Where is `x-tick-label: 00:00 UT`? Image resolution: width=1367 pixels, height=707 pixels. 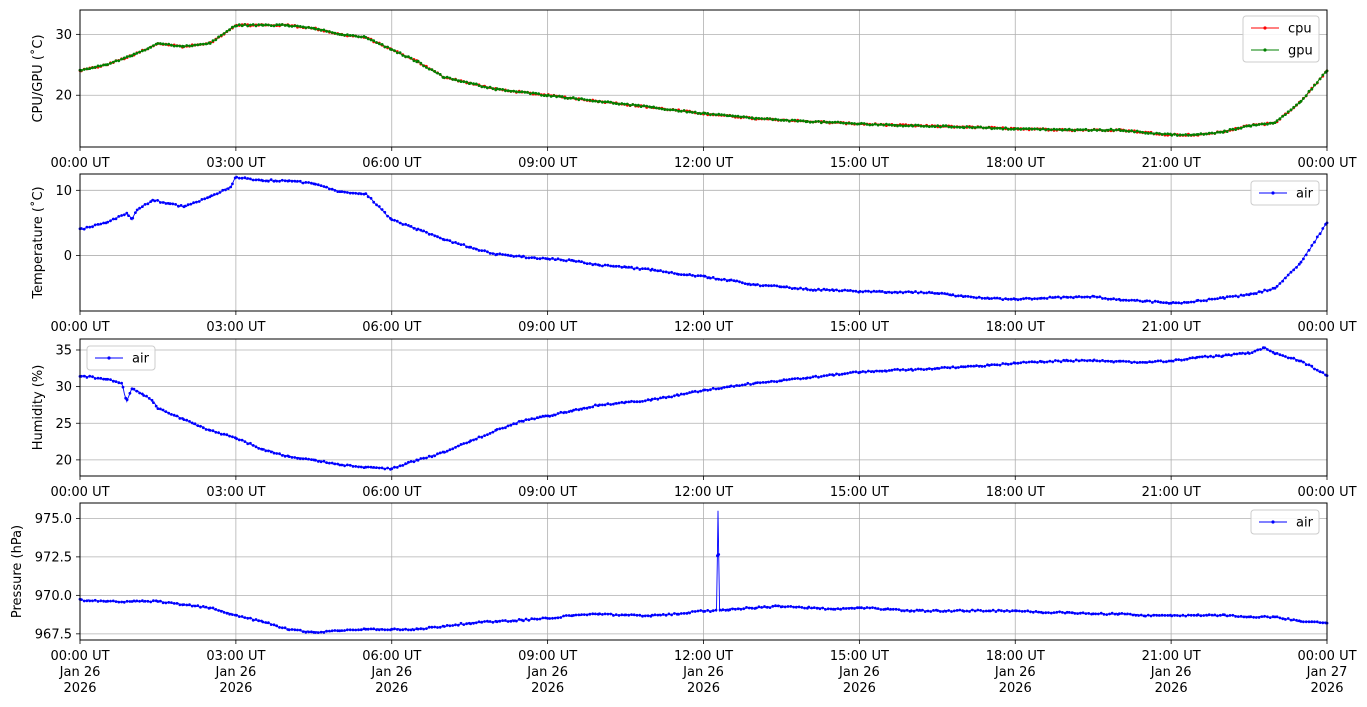
x-tick-label: 00:00 UT is located at coordinates (79, 327).